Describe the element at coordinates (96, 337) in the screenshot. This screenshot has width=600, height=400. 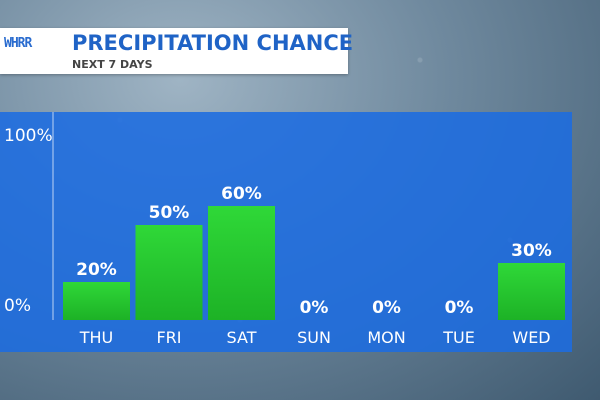
I see `day-label-thu: THU` at that location.